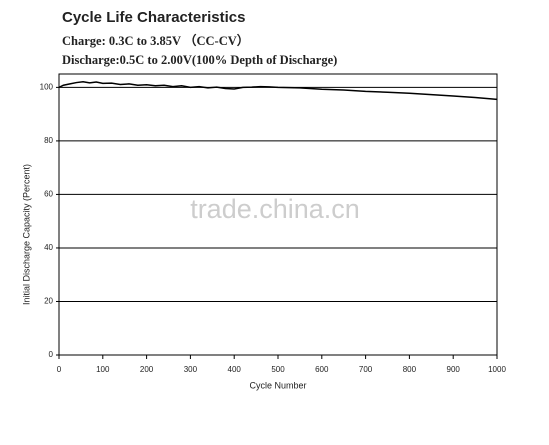 The image size is (549, 445). What do you see at coordinates (191, 369) in the screenshot?
I see `x-tick-label: 300` at bounding box center [191, 369].